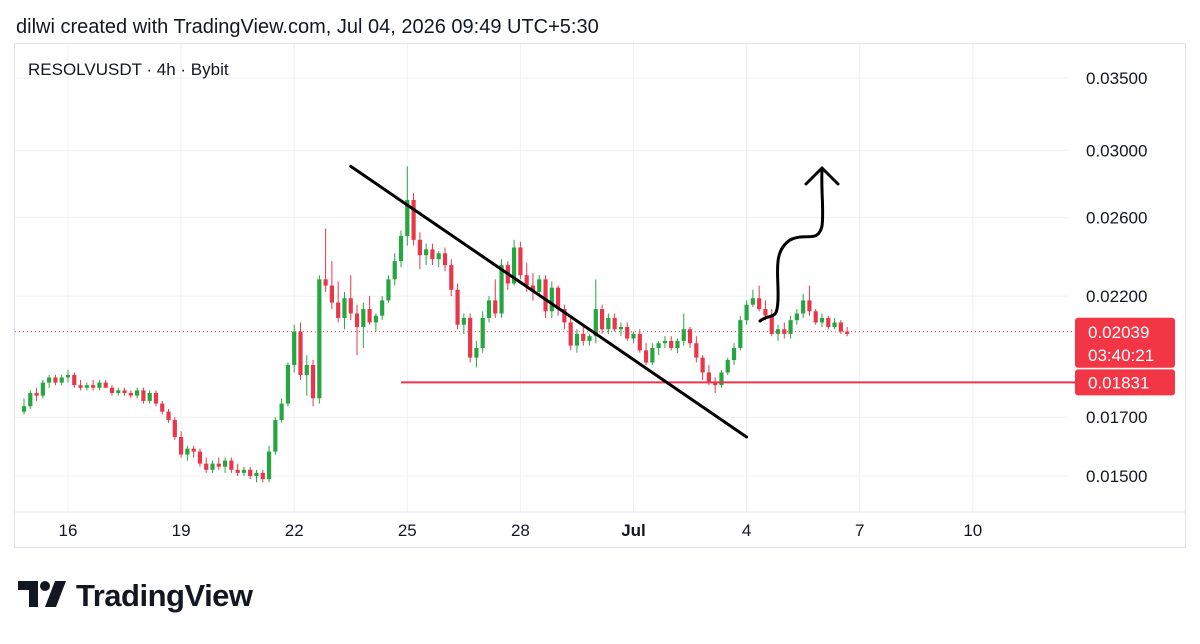  I want to click on x-tick-label: 22, so click(294, 530).